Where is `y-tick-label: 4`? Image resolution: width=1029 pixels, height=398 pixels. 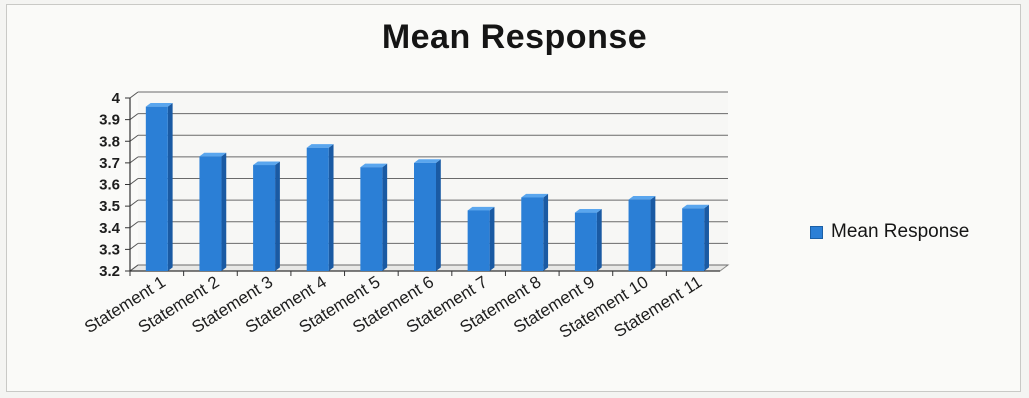
y-tick-label: 4 is located at coordinates (116, 98).